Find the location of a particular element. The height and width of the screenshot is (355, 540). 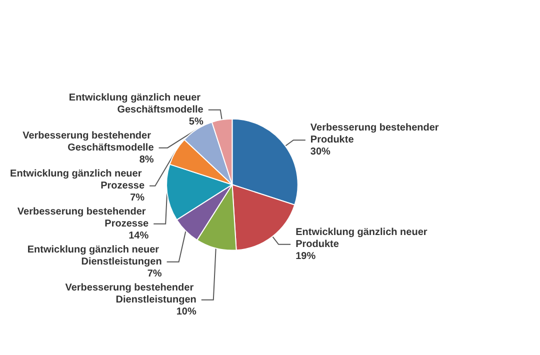

slice-label: Entwicklung gänzlich neuer Geschäftsmodelle is located at coordinates (136, 104).